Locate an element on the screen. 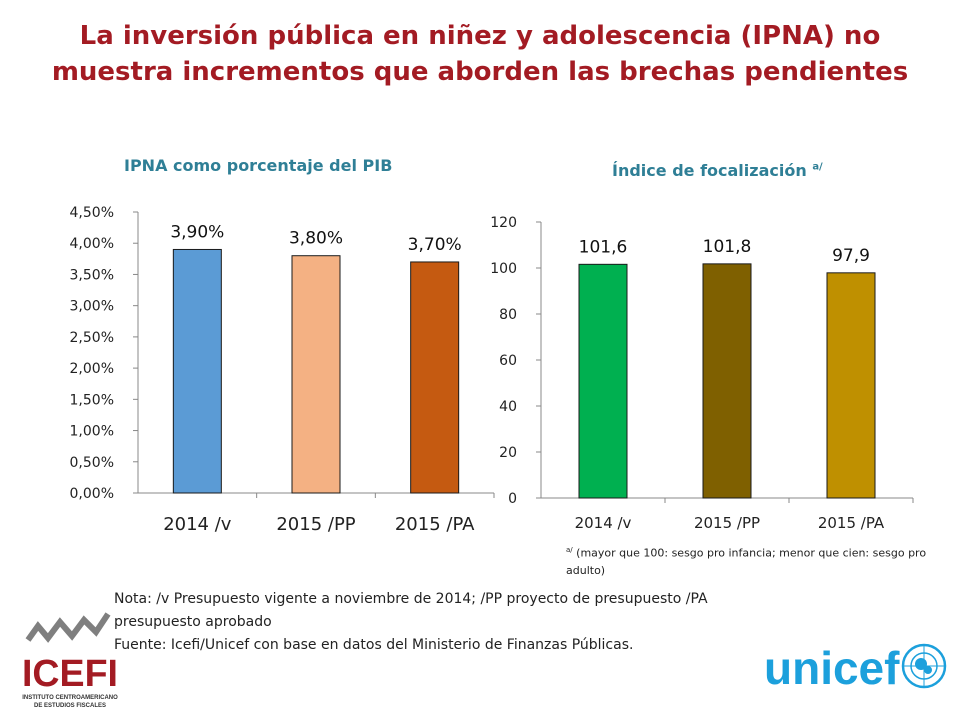 The width and height of the screenshot is (960, 720). left-y-tick-label: 0,00% is located at coordinates (92, 494).